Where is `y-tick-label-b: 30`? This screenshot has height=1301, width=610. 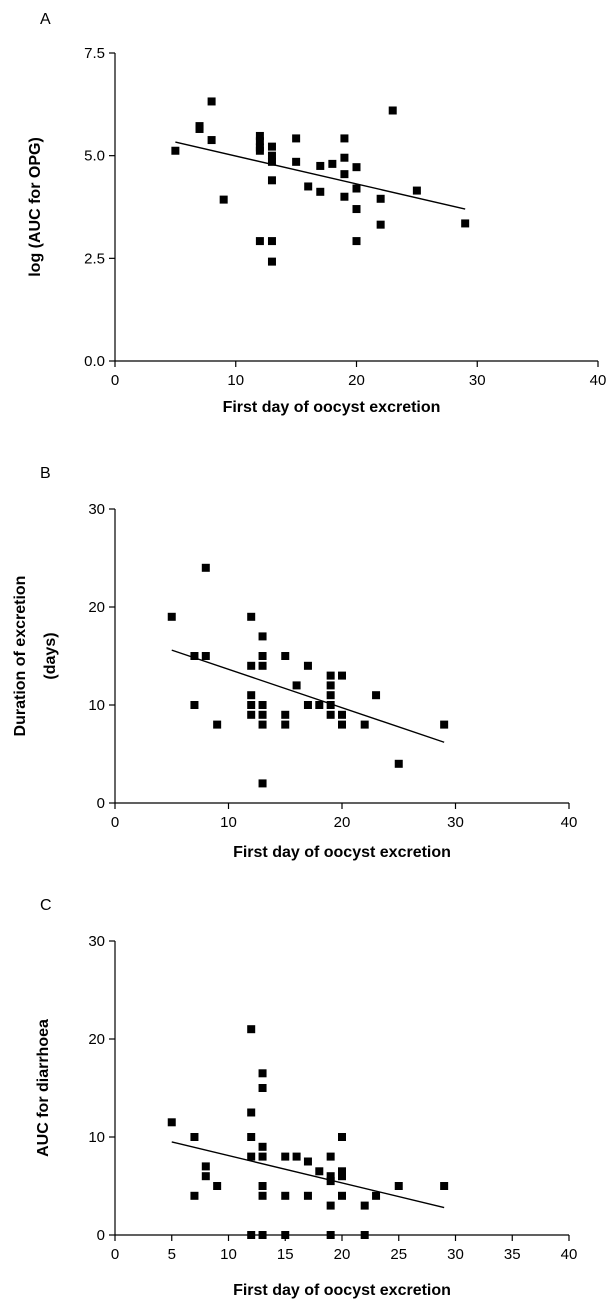
y-tick-label-b: 30 is located at coordinates (96, 509).